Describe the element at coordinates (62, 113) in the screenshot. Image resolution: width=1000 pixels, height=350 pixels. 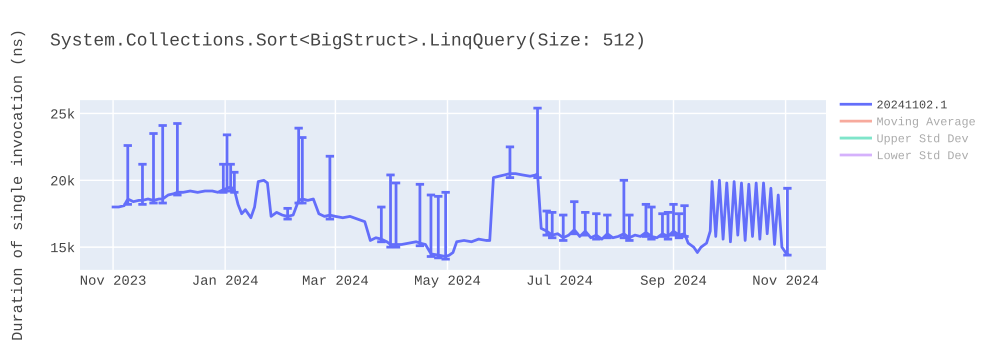
I see `y-tick-label: 25k` at that location.